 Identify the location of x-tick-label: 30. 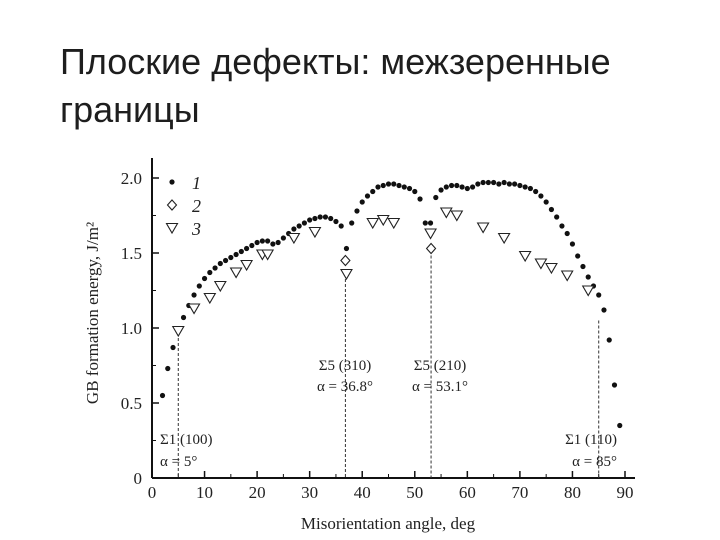
(309, 492).